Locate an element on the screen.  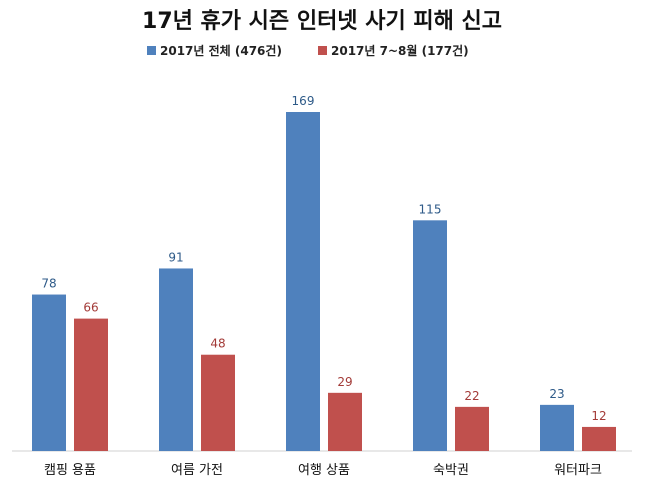
category-labels: 캠핑 용품 여름 가전 여행 상품 숙박권 워터파크 is located at coordinates (323, 470).